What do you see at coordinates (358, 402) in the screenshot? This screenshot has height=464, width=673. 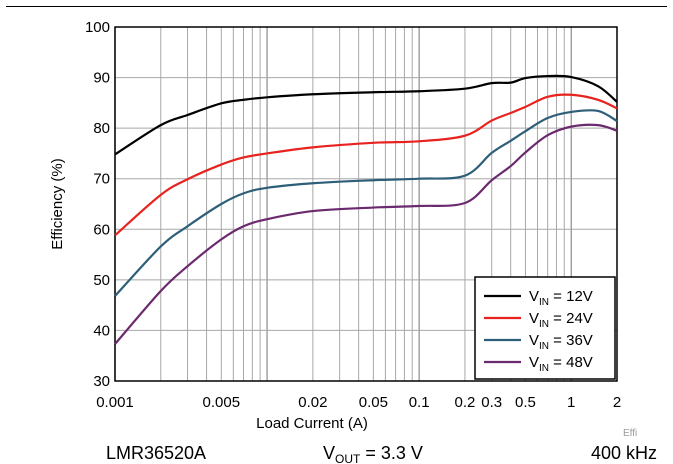 I see `x-tick-labels: 0.001 0.005 0.02 0.05 0.1 0.2 0.3 0.5 1 2` at bounding box center [358, 402].